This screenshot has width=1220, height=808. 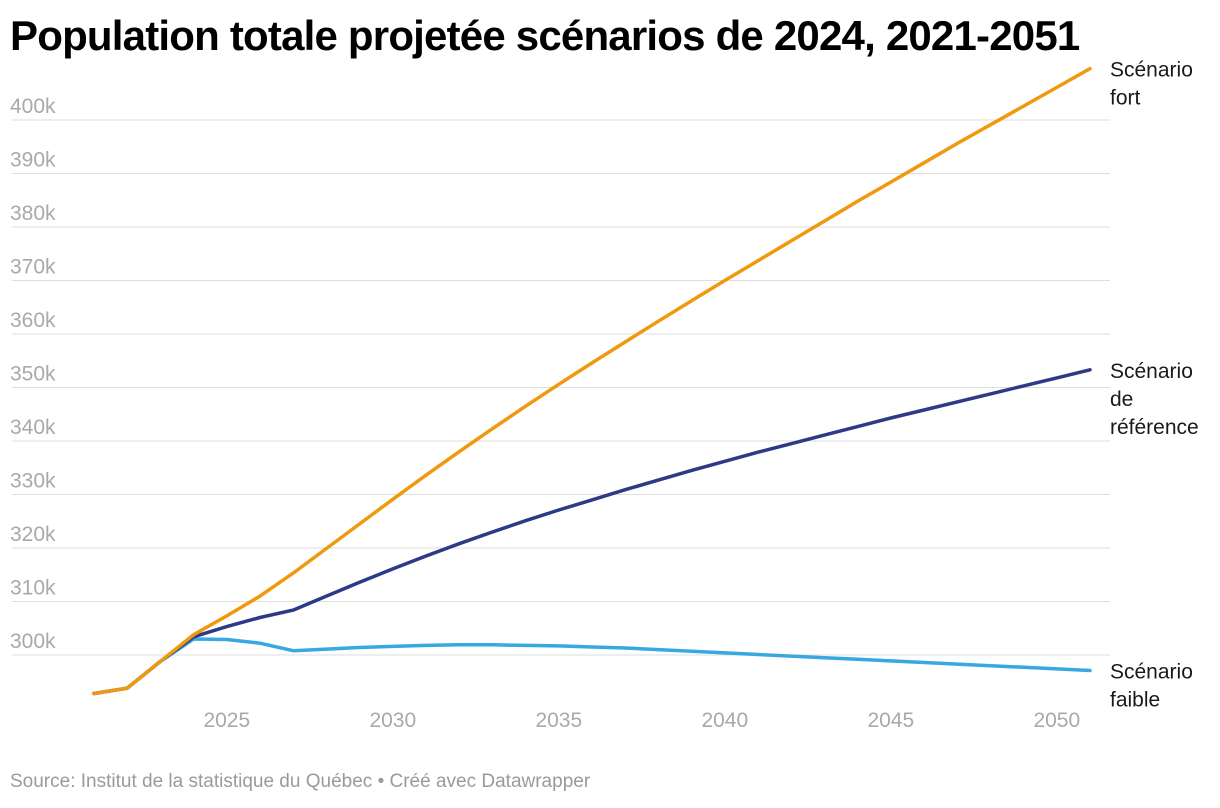 I want to click on created-with-link: Créé avec Datawrapper, so click(x=490, y=781).